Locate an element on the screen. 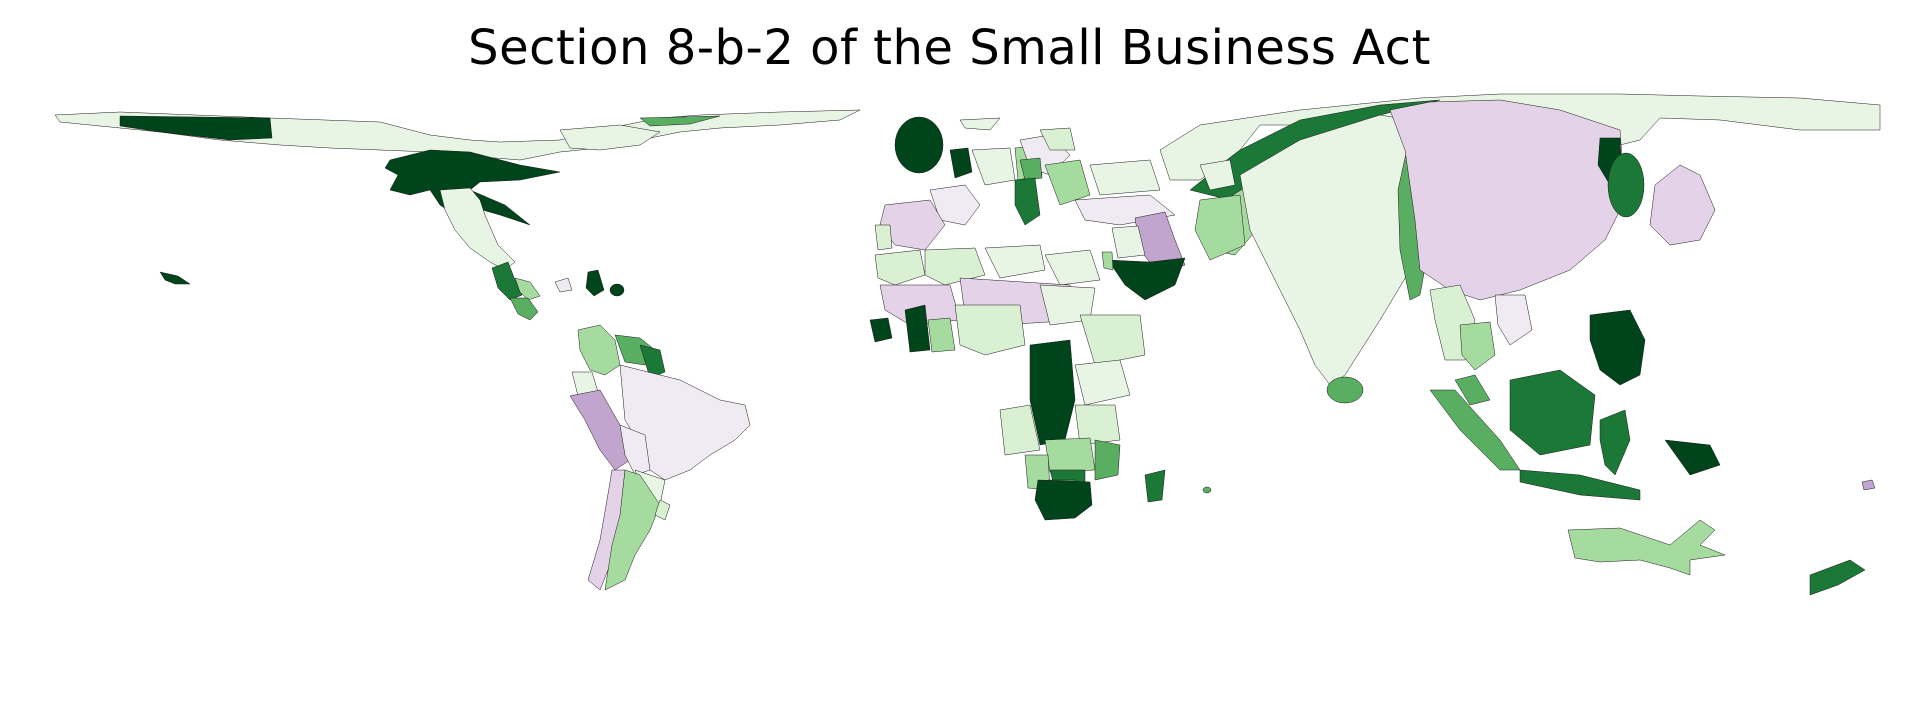 This screenshot has width=1919, height=715. region-drc is located at coordinates (1052, 392).